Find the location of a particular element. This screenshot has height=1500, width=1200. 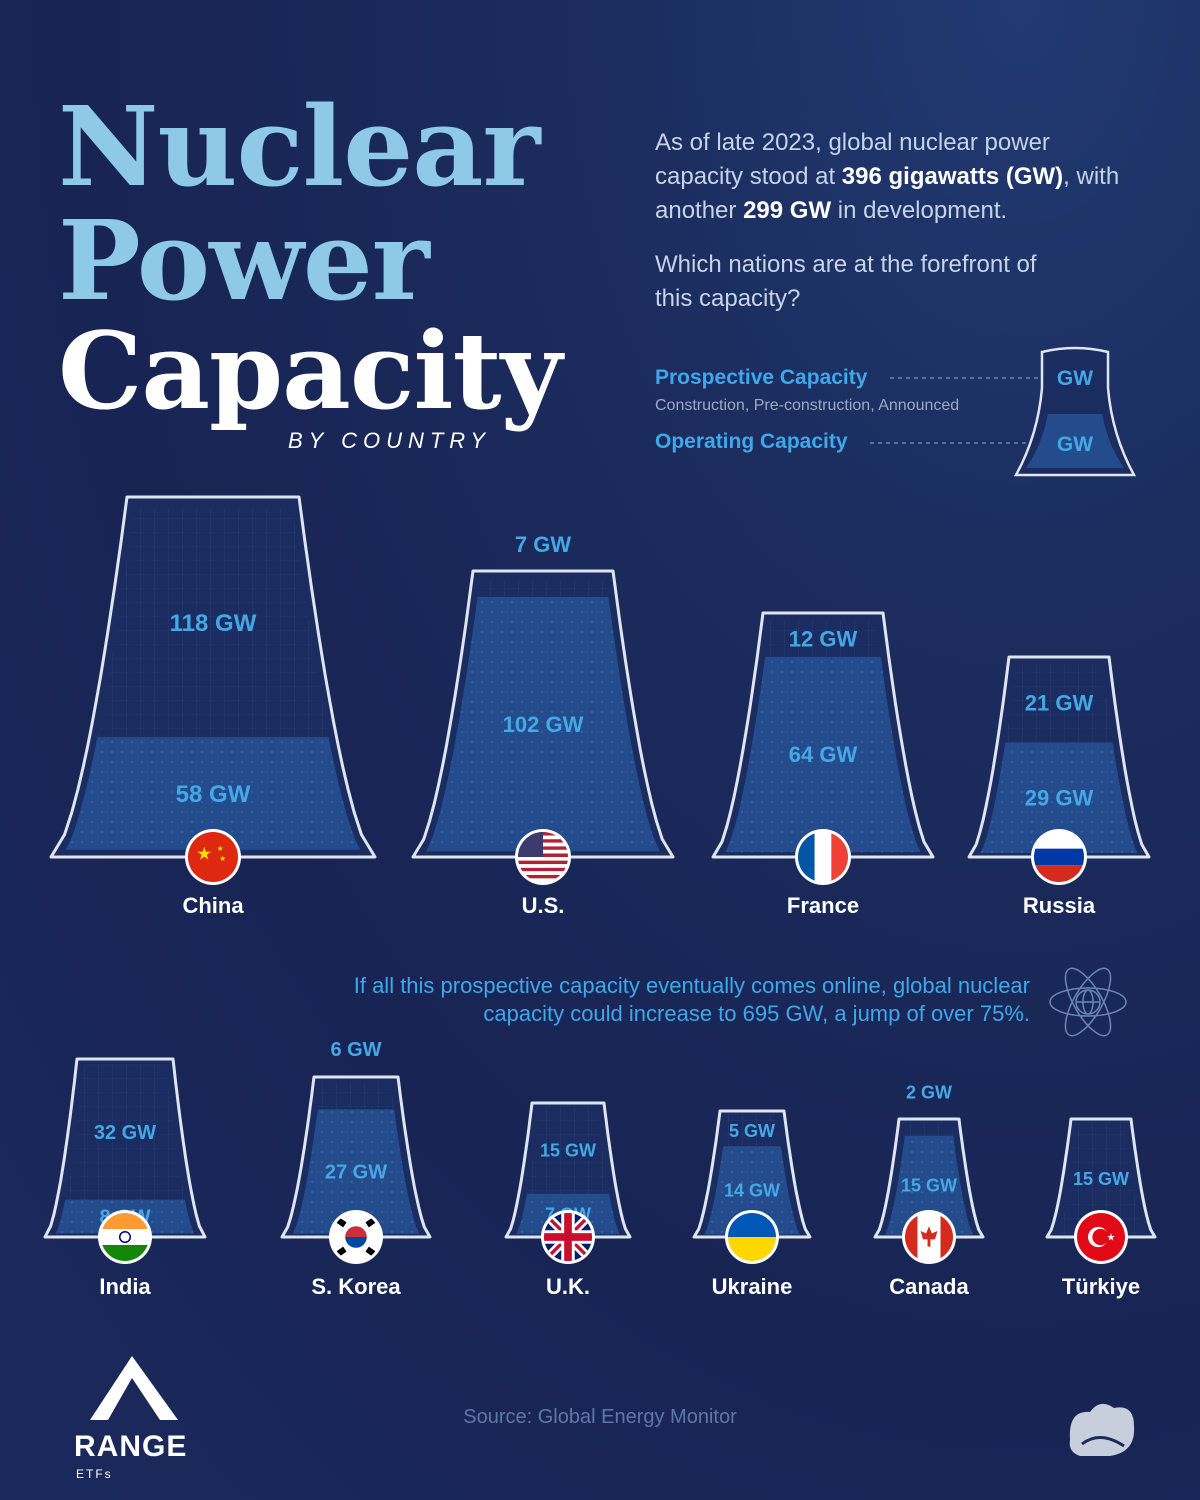

intro-development-capacity: 299 GW is located at coordinates (787, 210).